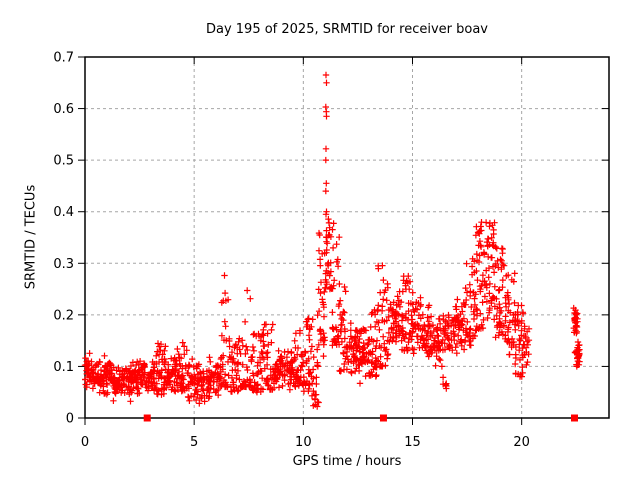 The width and height of the screenshot is (640, 480). I want to click on y-tick-label: 0.7, so click(63, 58).